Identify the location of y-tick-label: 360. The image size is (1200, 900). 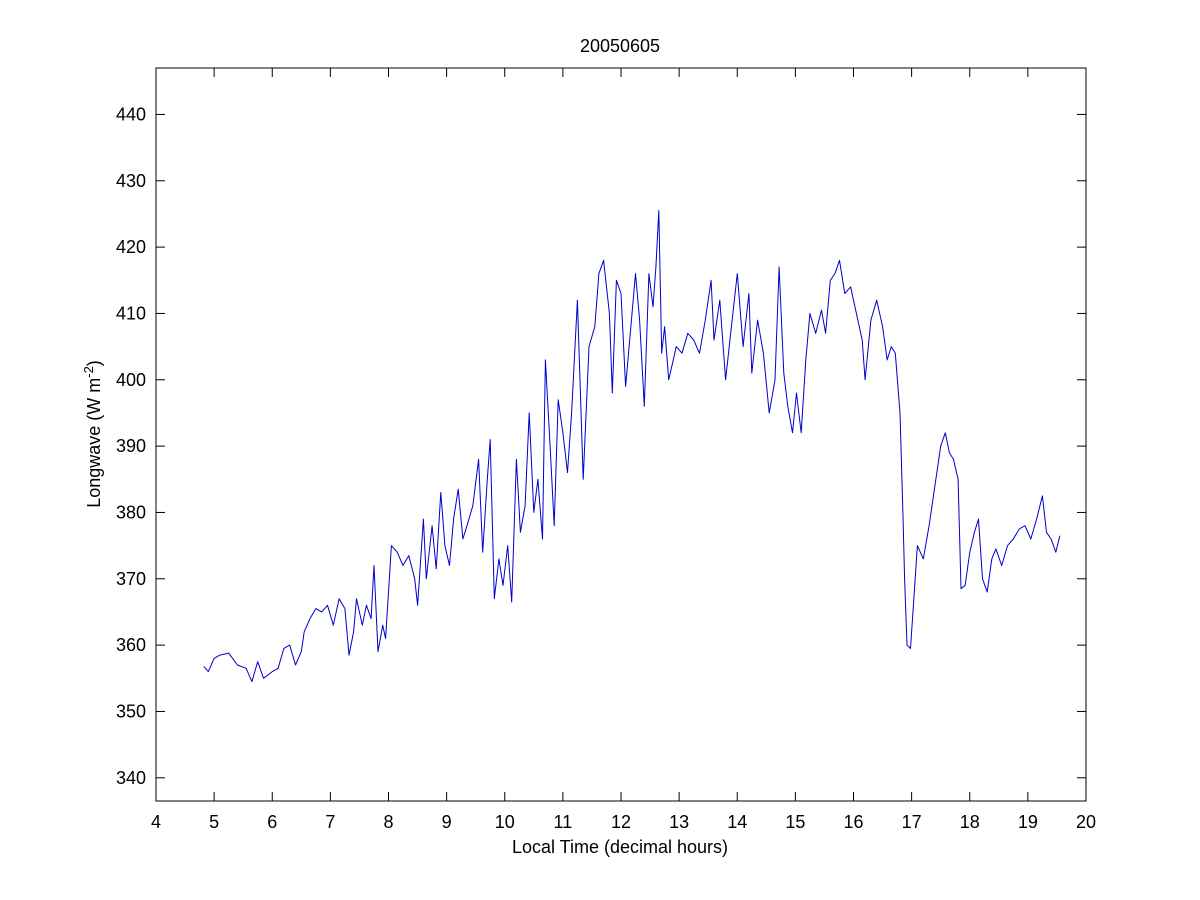
(131, 645).